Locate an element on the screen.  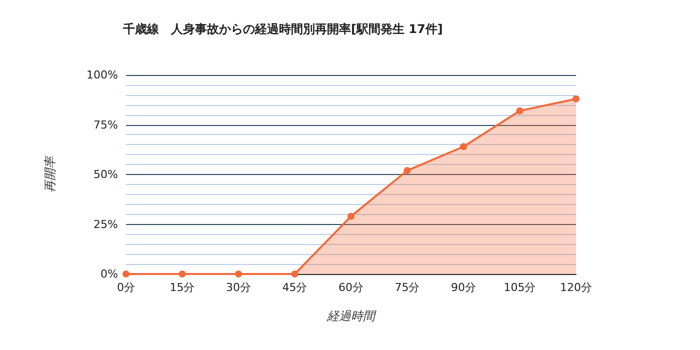
y-tick-label: 0% is located at coordinates (109, 274).